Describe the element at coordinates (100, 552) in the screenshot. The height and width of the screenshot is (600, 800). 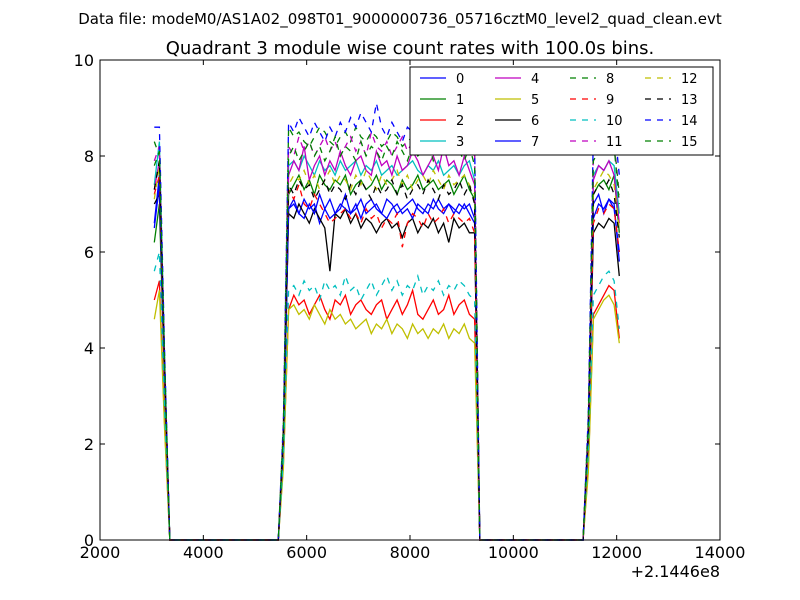
I see `x-tick-label: 2000` at that location.